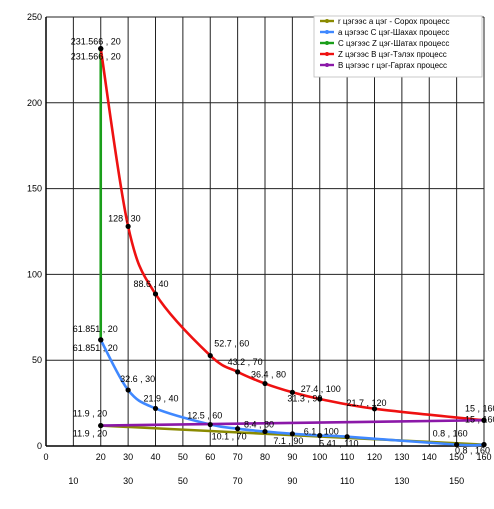 The image size is (494, 509). What do you see at coordinates (101, 457) in the screenshot?
I see `x-tick-label: 20` at bounding box center [101, 457].